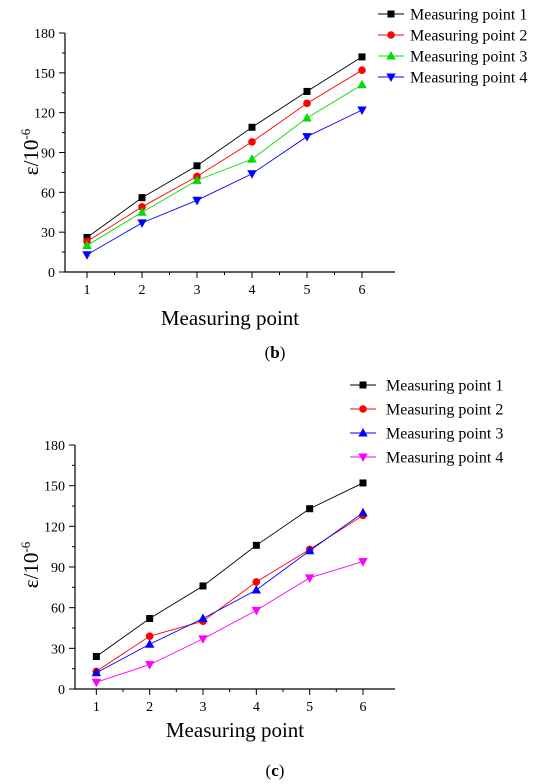 The width and height of the screenshot is (550, 784). I want to click on legend-item-2: Measuring point 2, so click(426, 410).